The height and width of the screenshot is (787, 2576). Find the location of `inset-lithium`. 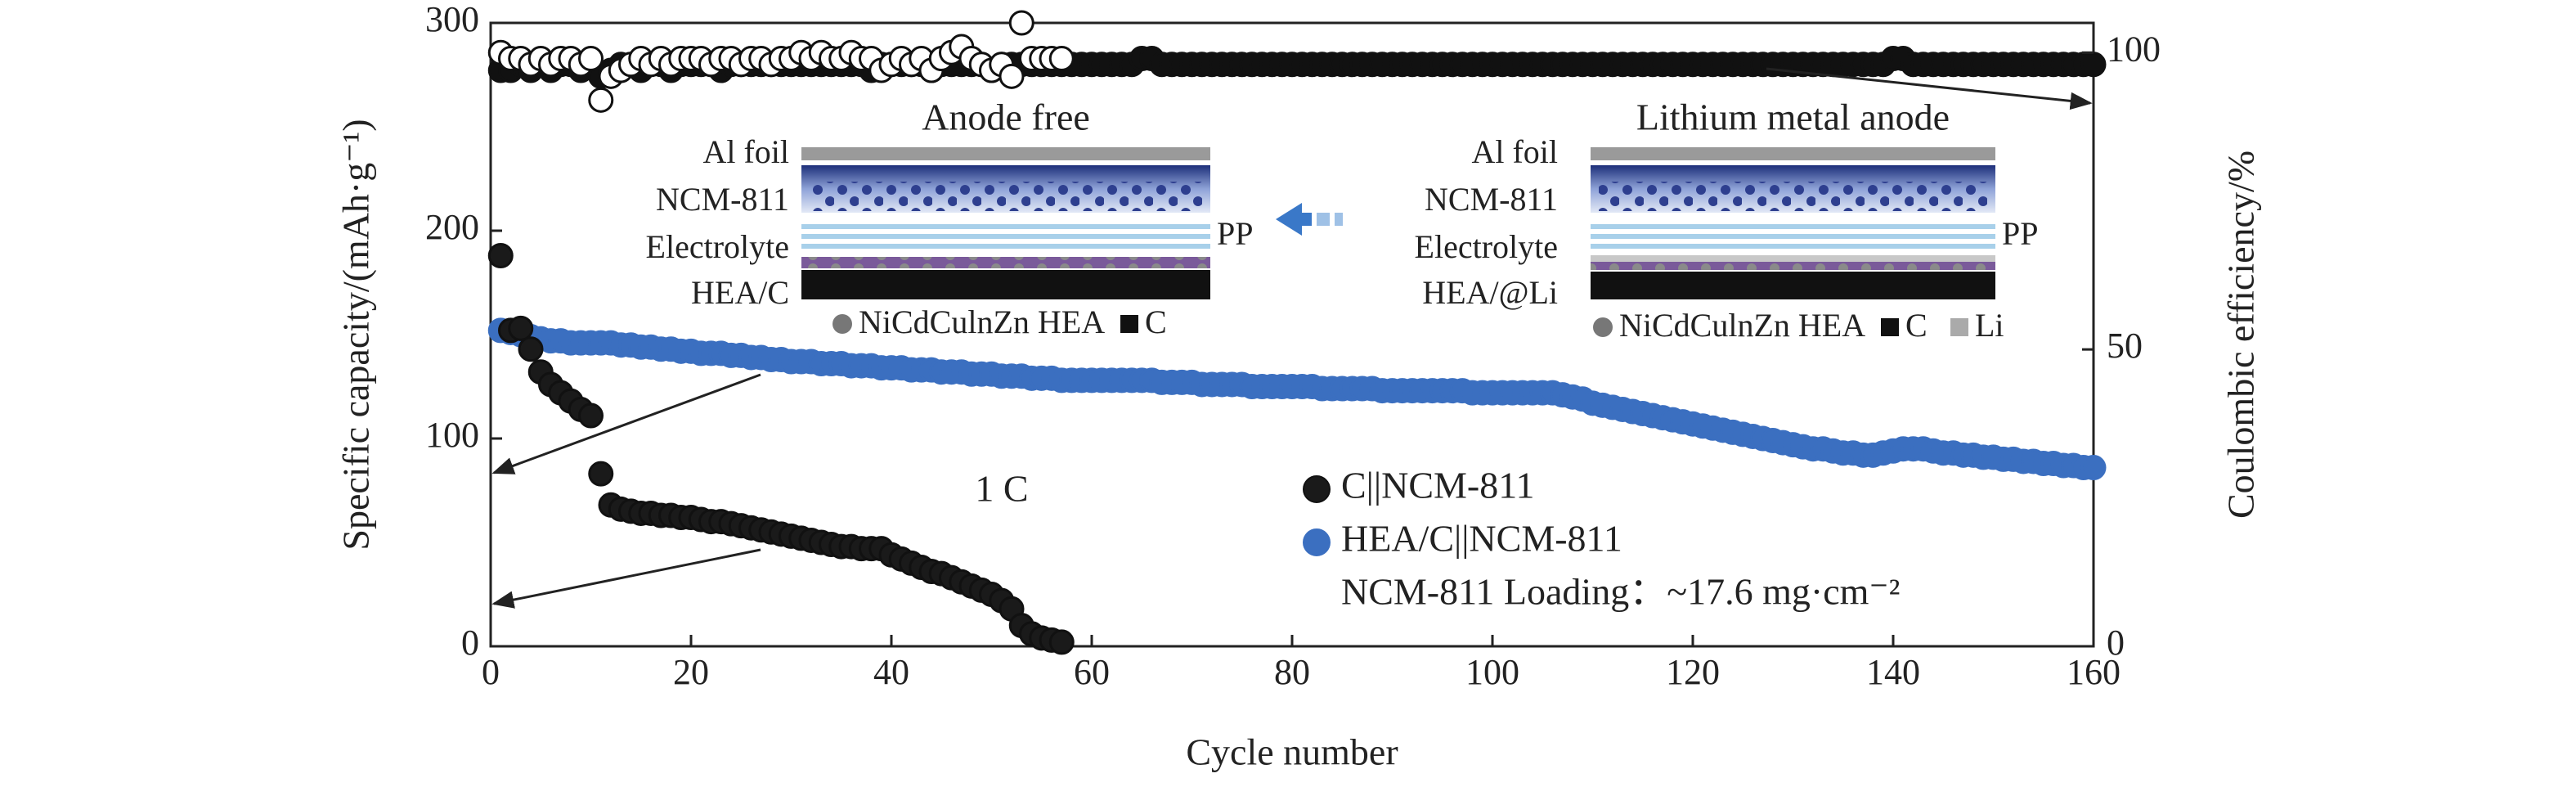

inset-lithium is located at coordinates (1793, 242).